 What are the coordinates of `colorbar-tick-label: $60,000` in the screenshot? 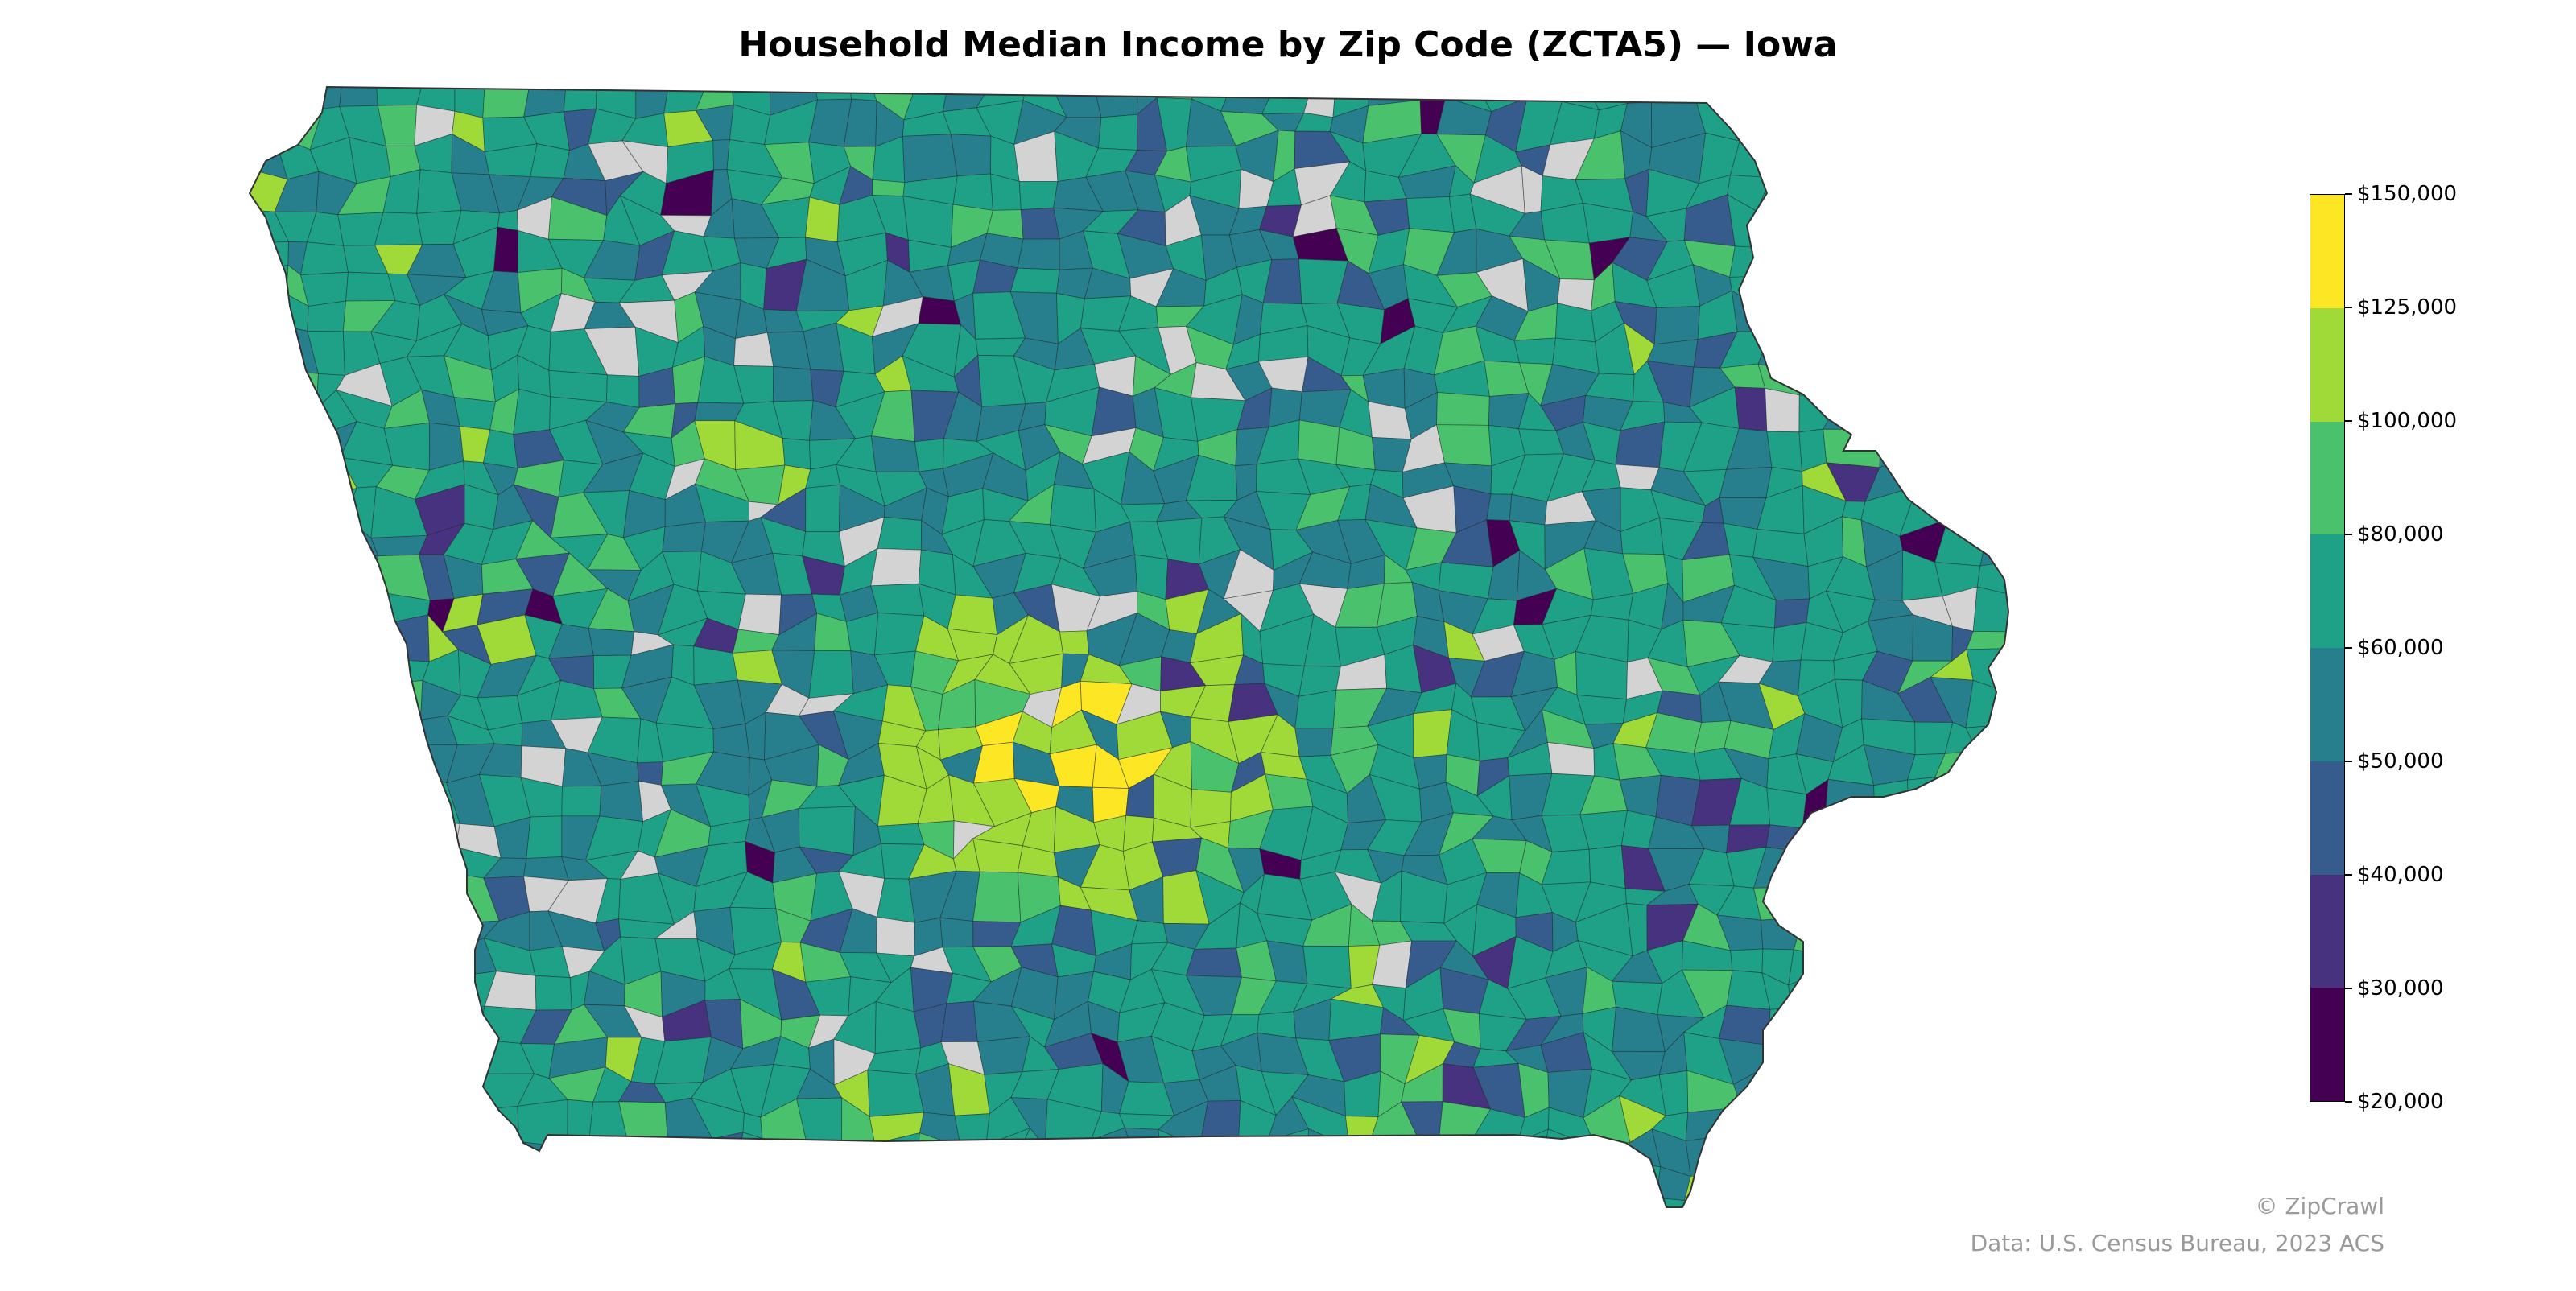 It's located at (2400, 648).